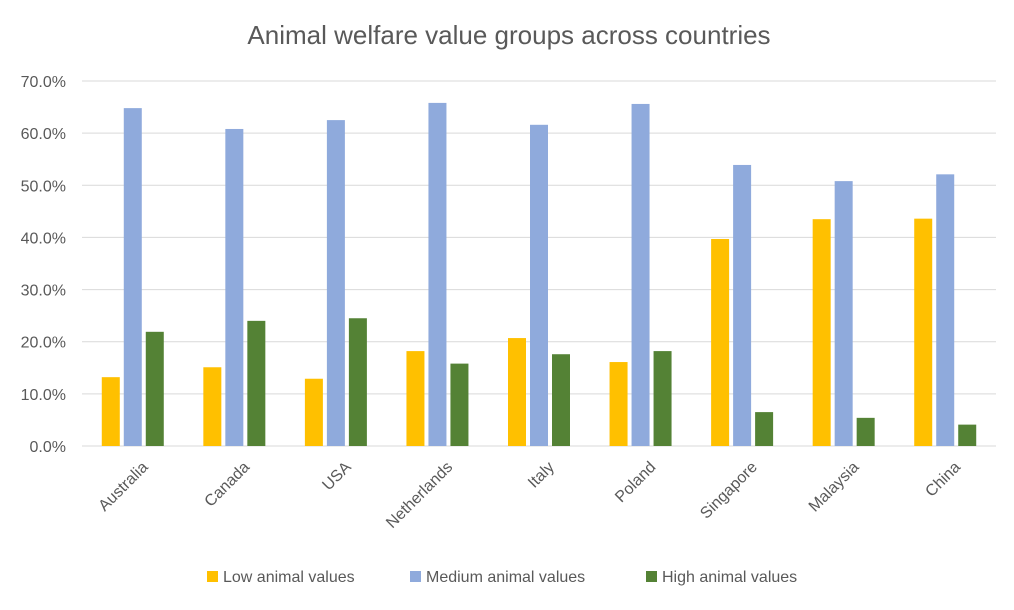 The height and width of the screenshot is (610, 1014). What do you see at coordinates (635, 482) in the screenshot?
I see `x-category-label: Poland` at bounding box center [635, 482].